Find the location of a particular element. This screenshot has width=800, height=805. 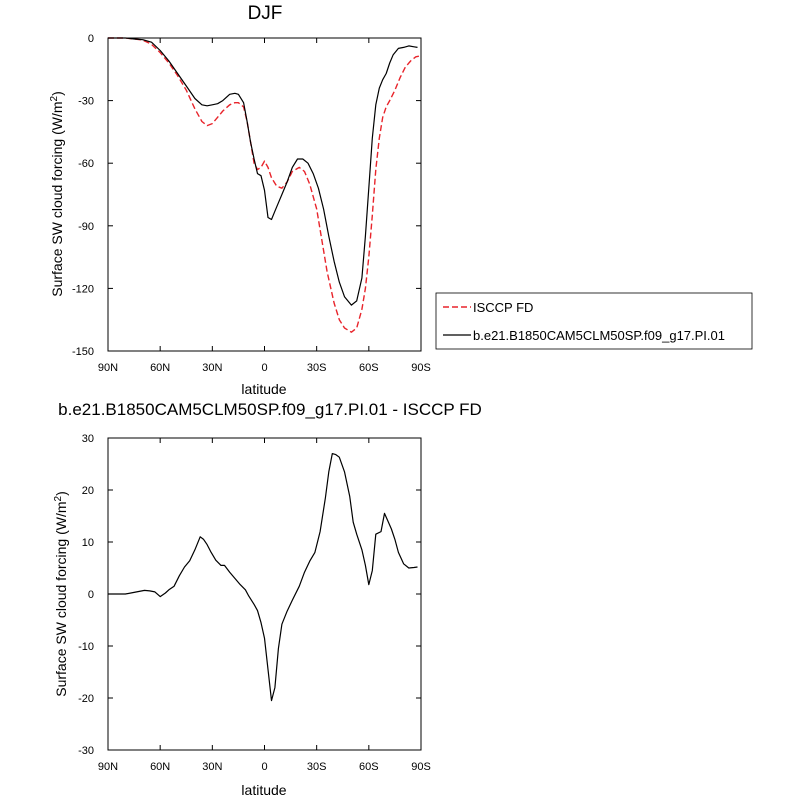

bottom-x-tick-label: 90S is located at coordinates (421, 767).